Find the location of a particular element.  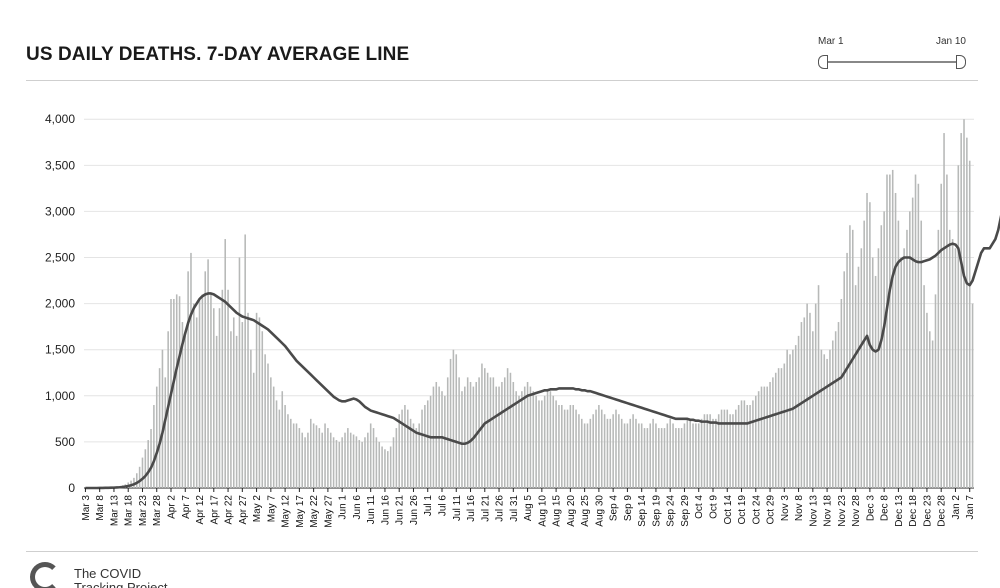

x-tick-label: Sep 29 is located at coordinates (685, 511).